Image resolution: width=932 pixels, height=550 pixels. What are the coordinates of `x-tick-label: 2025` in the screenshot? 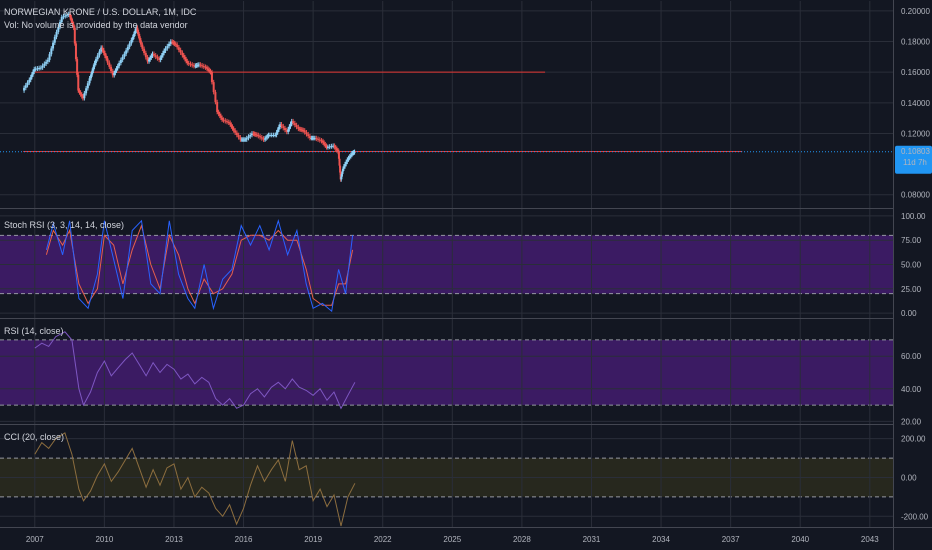 It's located at (452, 539).